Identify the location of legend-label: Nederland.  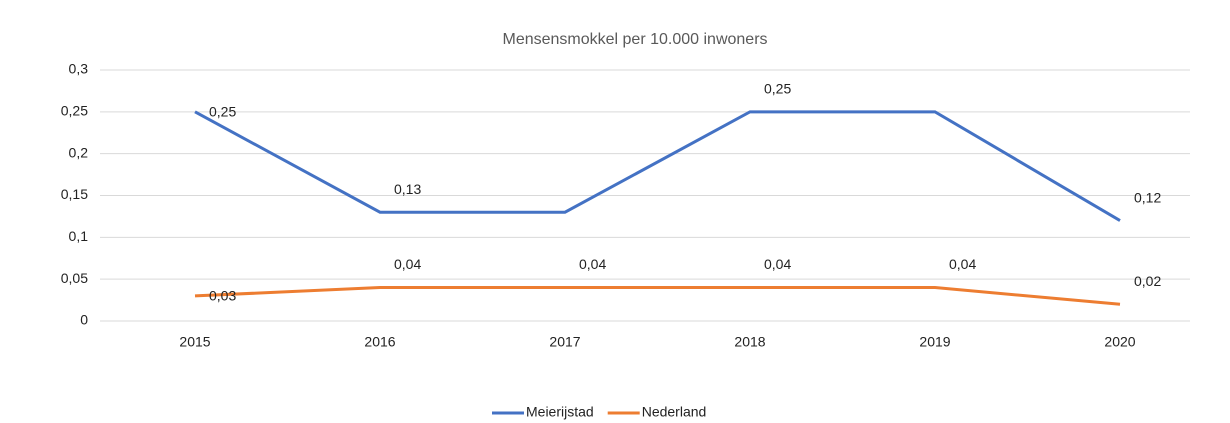
(674, 412).